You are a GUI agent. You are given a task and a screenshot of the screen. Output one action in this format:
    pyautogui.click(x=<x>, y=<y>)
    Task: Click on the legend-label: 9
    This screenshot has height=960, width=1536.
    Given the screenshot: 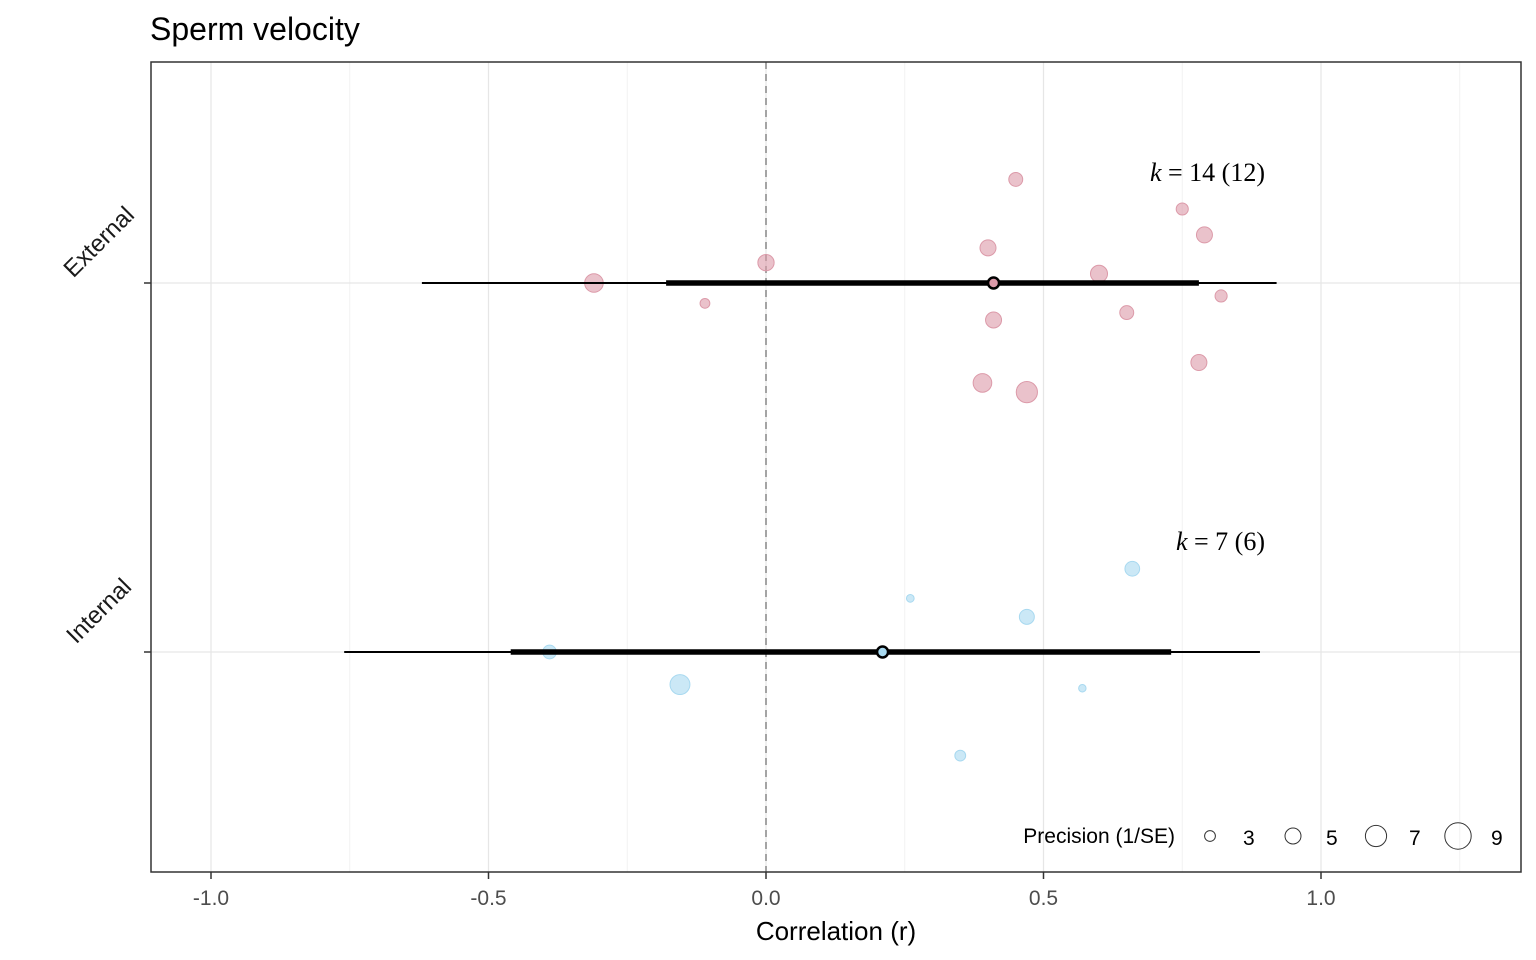 What is the action you would take?
    pyautogui.click(x=1497, y=838)
    